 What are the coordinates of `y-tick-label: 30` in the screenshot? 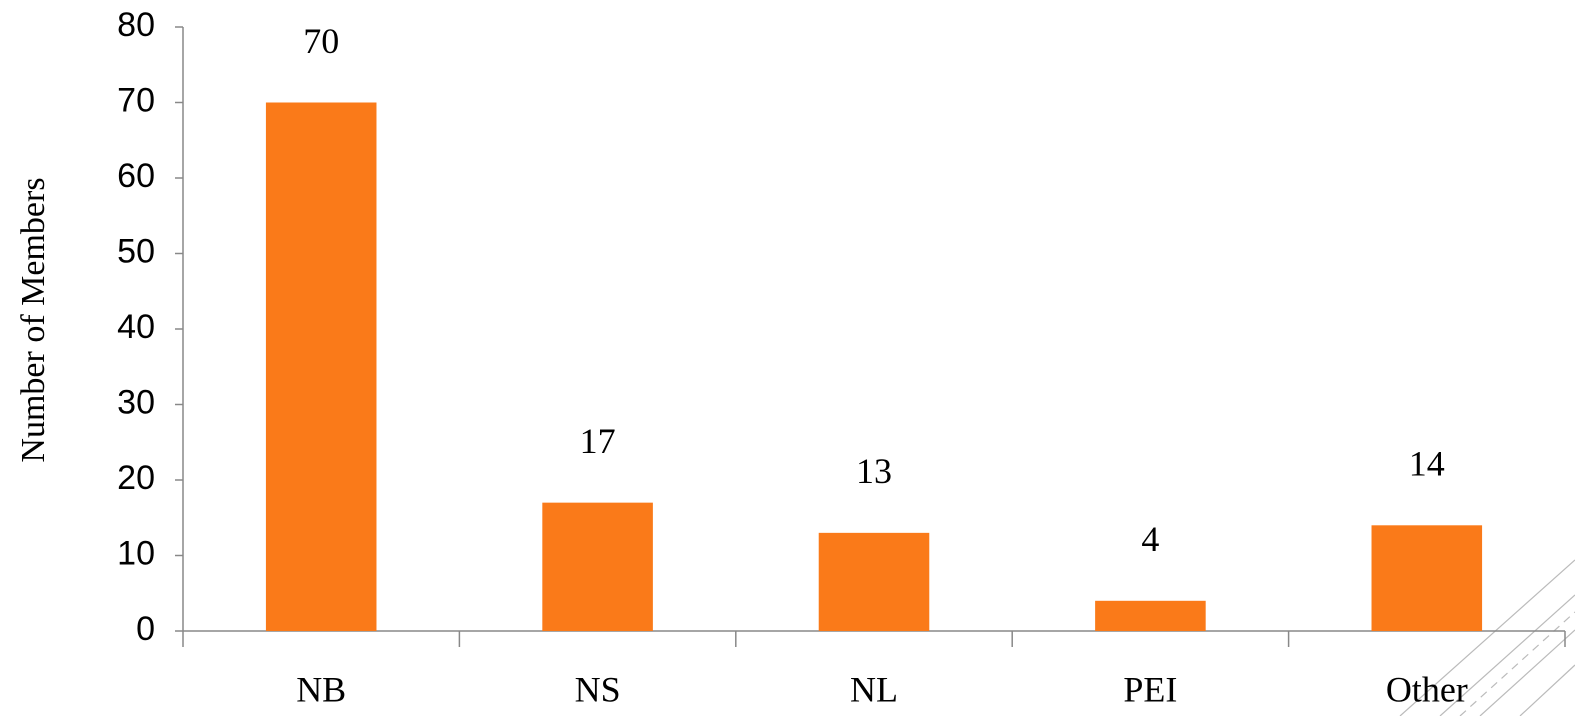 It's located at (136, 402).